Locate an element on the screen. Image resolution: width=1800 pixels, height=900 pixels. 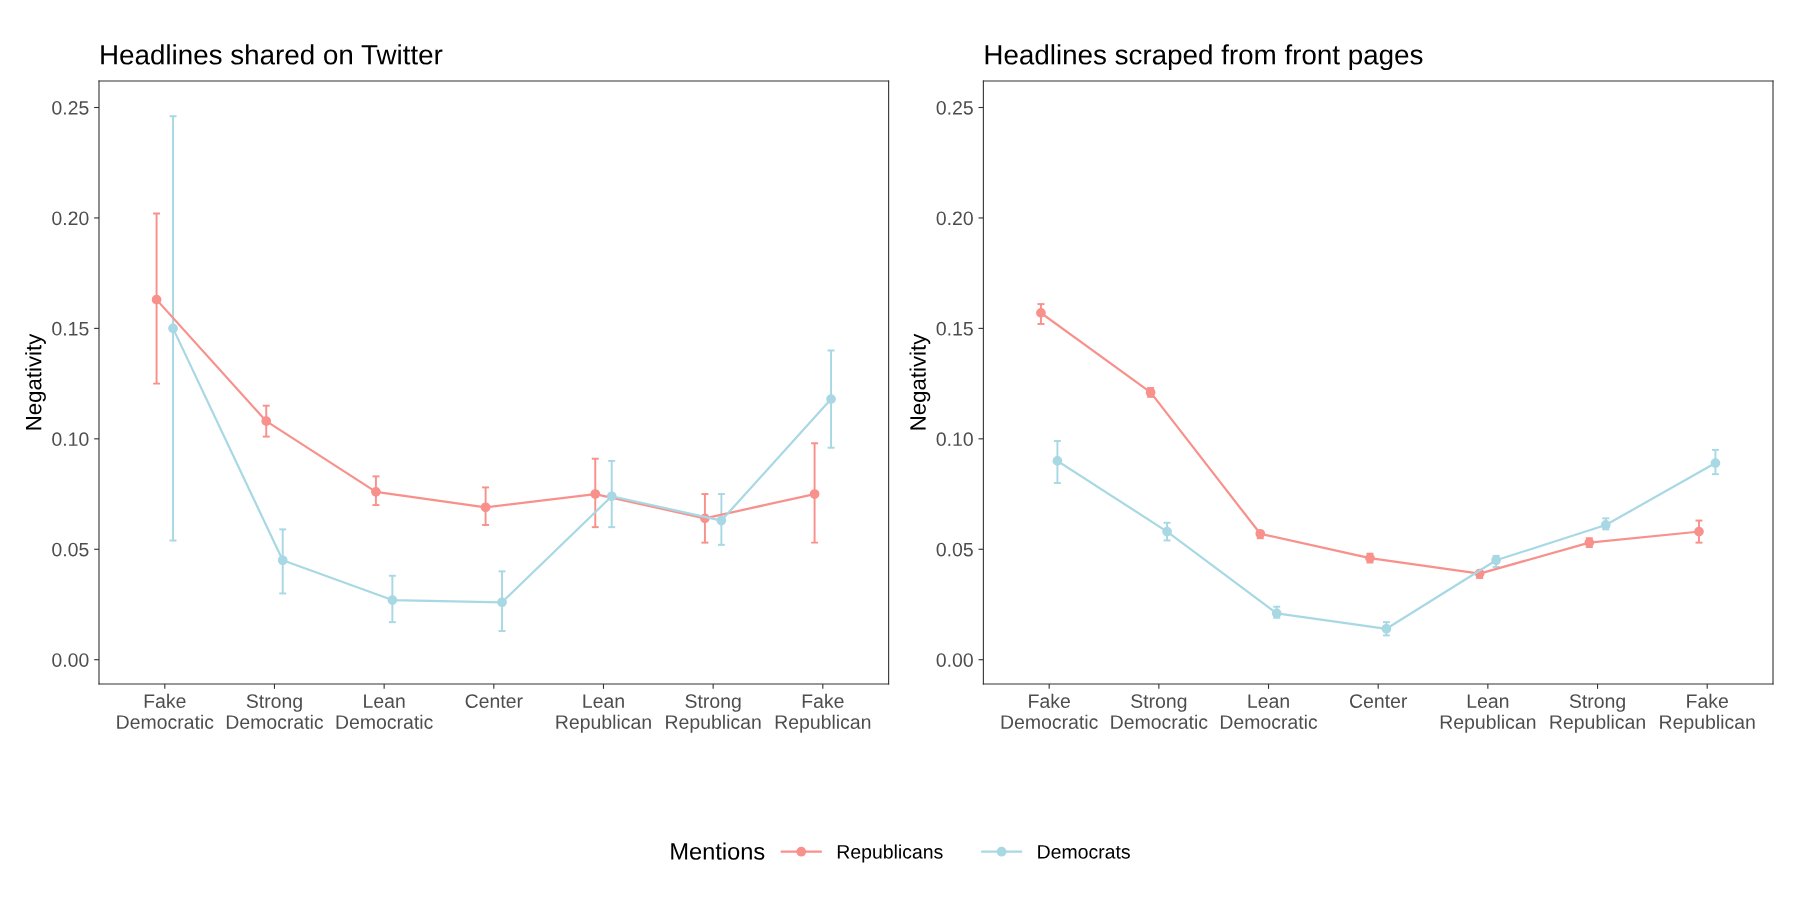
legend-label: Democrats is located at coordinates (1084, 852).